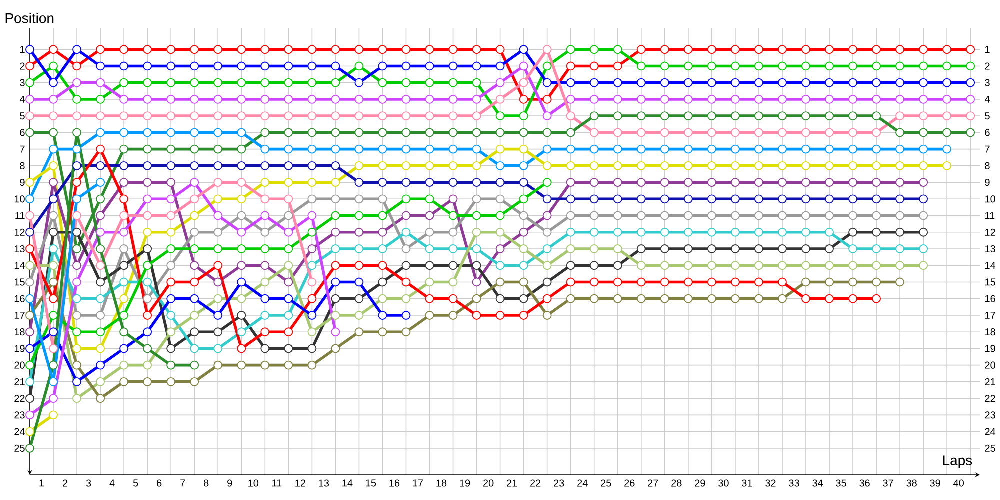  Describe the element at coordinates (22, 66) in the screenshot. I see `y-tick-label: 2` at that location.